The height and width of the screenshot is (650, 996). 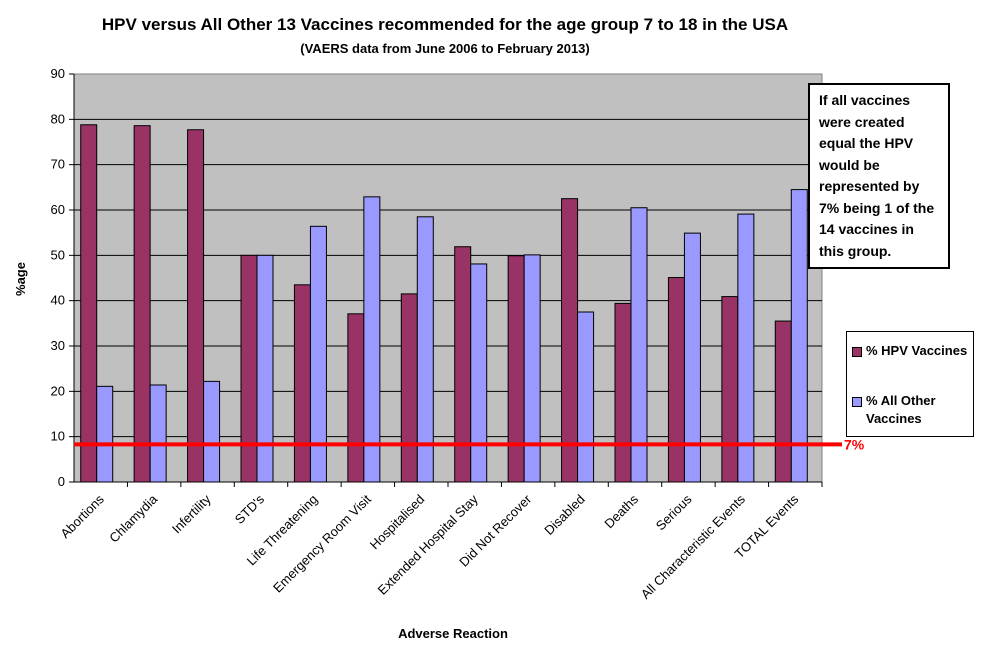 What do you see at coordinates (857, 402) in the screenshot?
I see `legend-swatch-other` at bounding box center [857, 402].